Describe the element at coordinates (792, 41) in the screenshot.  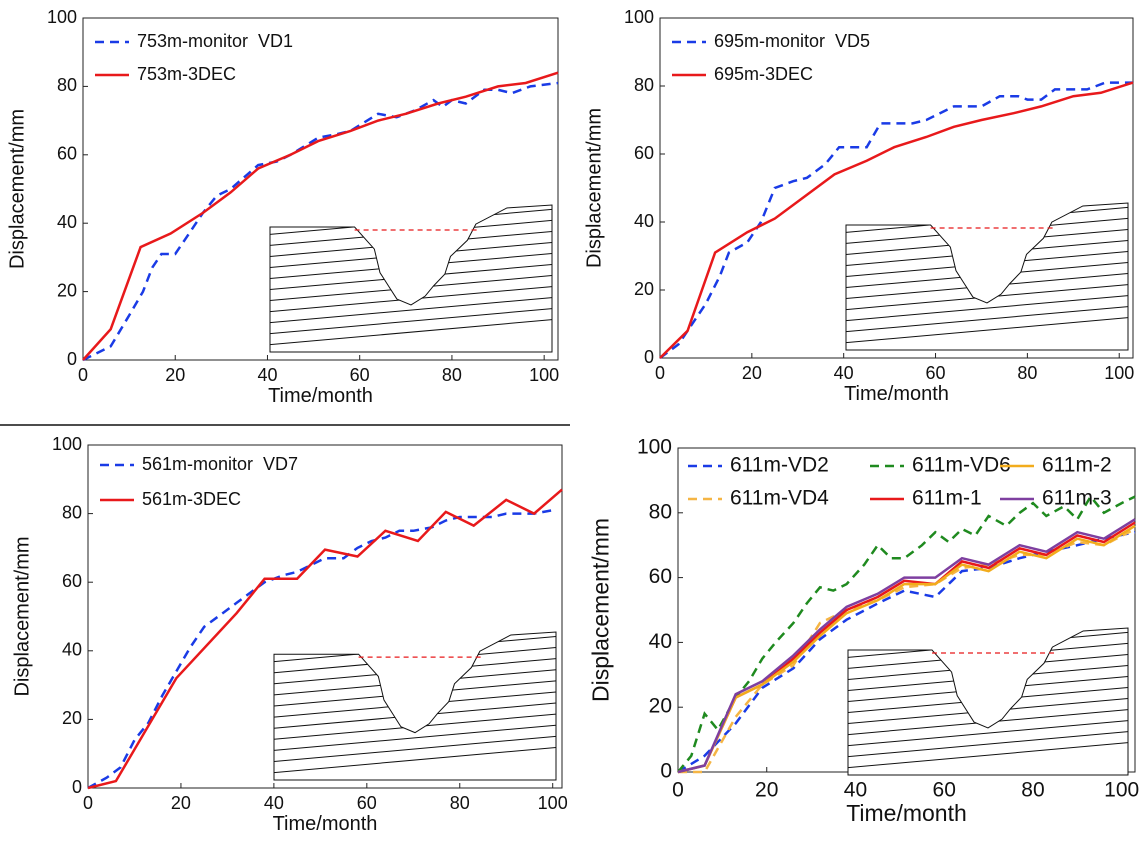
I see `legend-label: 695m-monitor VD5` at that location.